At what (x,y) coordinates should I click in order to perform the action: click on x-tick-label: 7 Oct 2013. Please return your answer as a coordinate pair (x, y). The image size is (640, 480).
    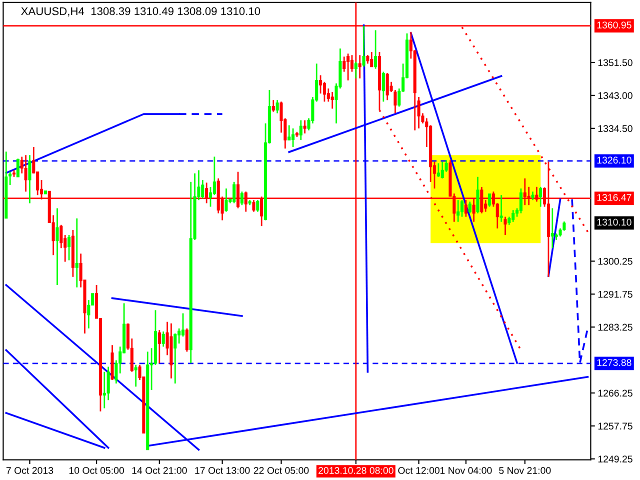
    Looking at the image, I should click on (30, 470).